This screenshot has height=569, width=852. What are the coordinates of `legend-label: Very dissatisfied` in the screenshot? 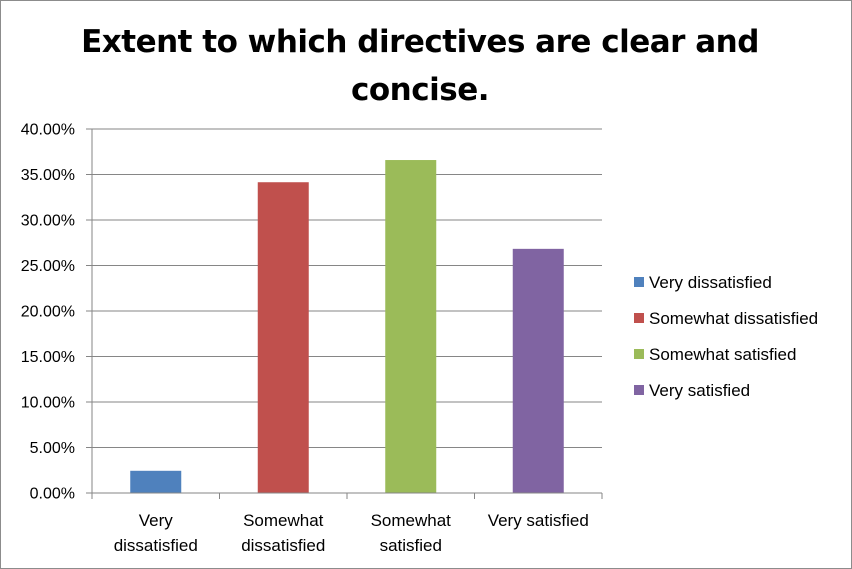 It's located at (710, 282).